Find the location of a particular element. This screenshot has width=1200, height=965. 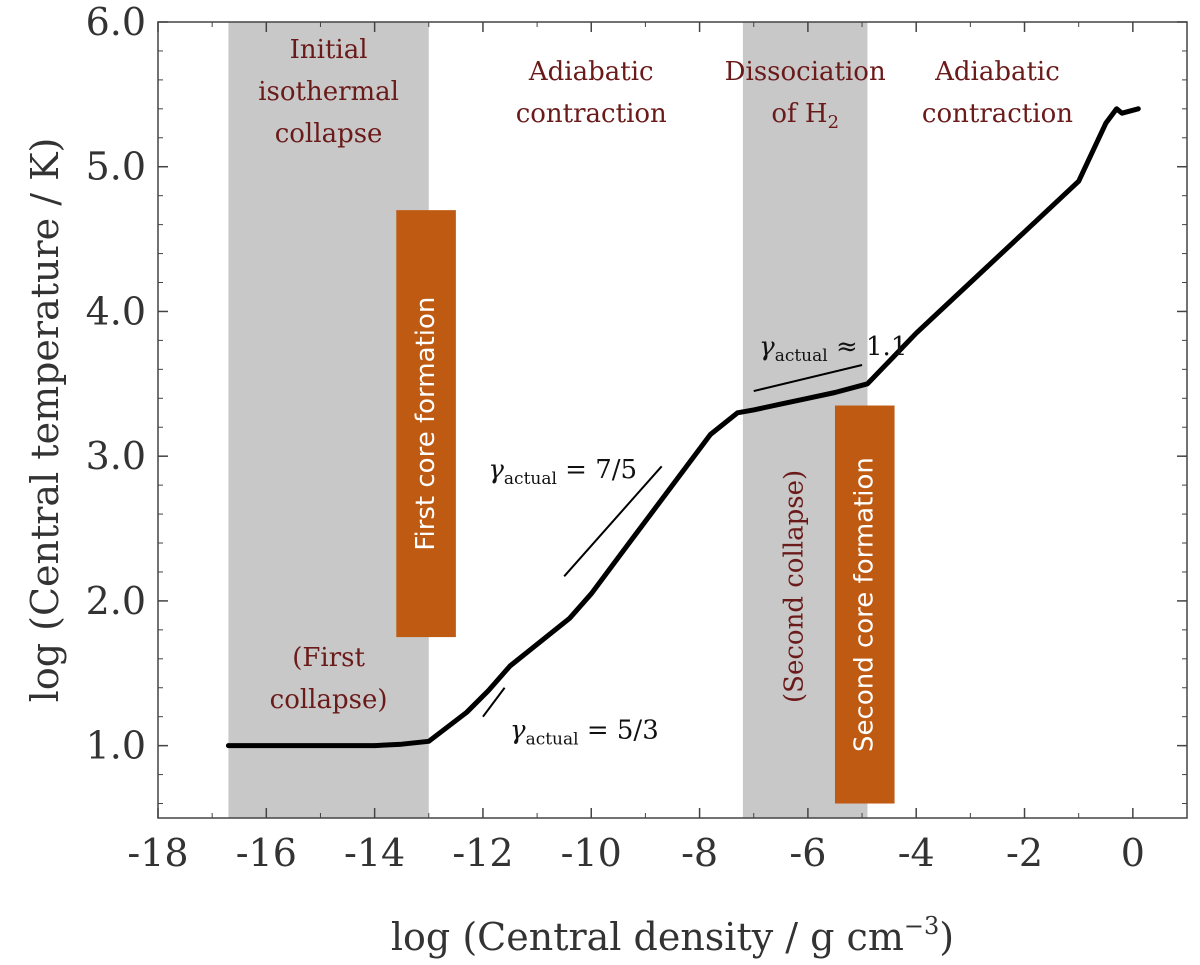

dissociation-h2-label: Dissociation of H2 is located at coordinates (805, 95).